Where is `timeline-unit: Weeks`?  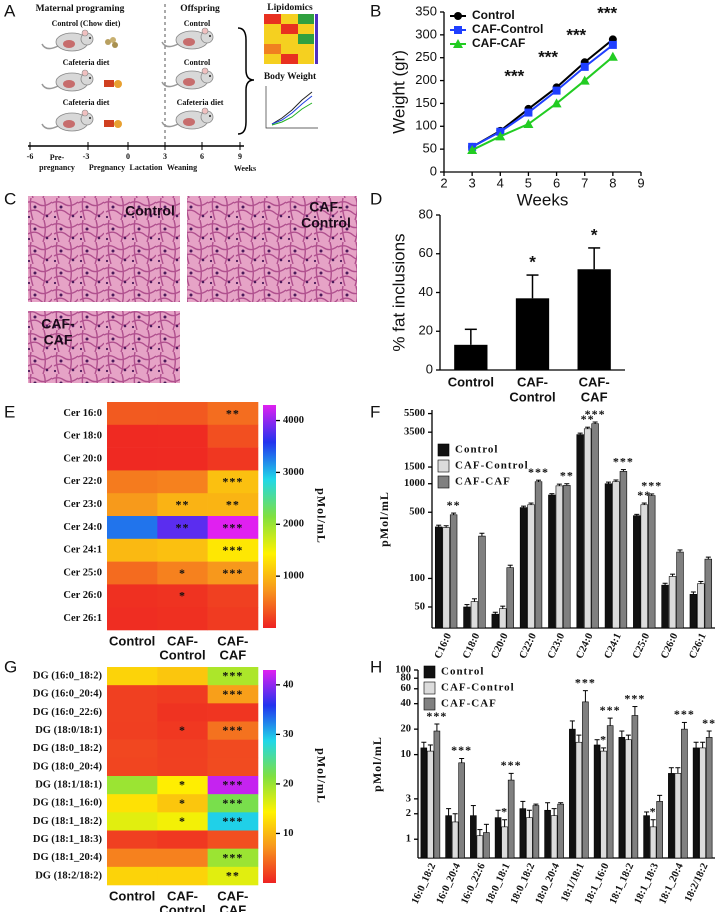
timeline-unit: Weeks is located at coordinates (245, 168).